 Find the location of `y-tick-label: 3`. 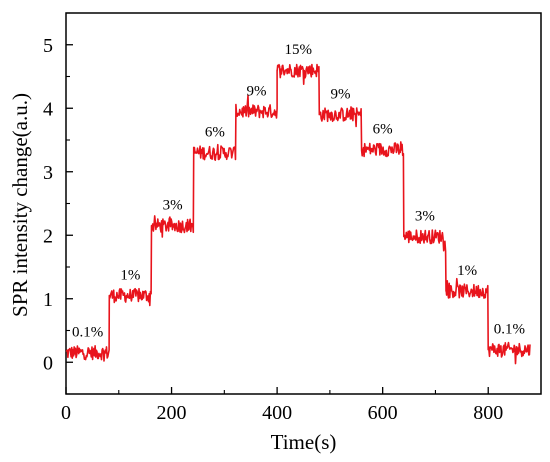

y-tick-label: 3 is located at coordinates (48, 173).